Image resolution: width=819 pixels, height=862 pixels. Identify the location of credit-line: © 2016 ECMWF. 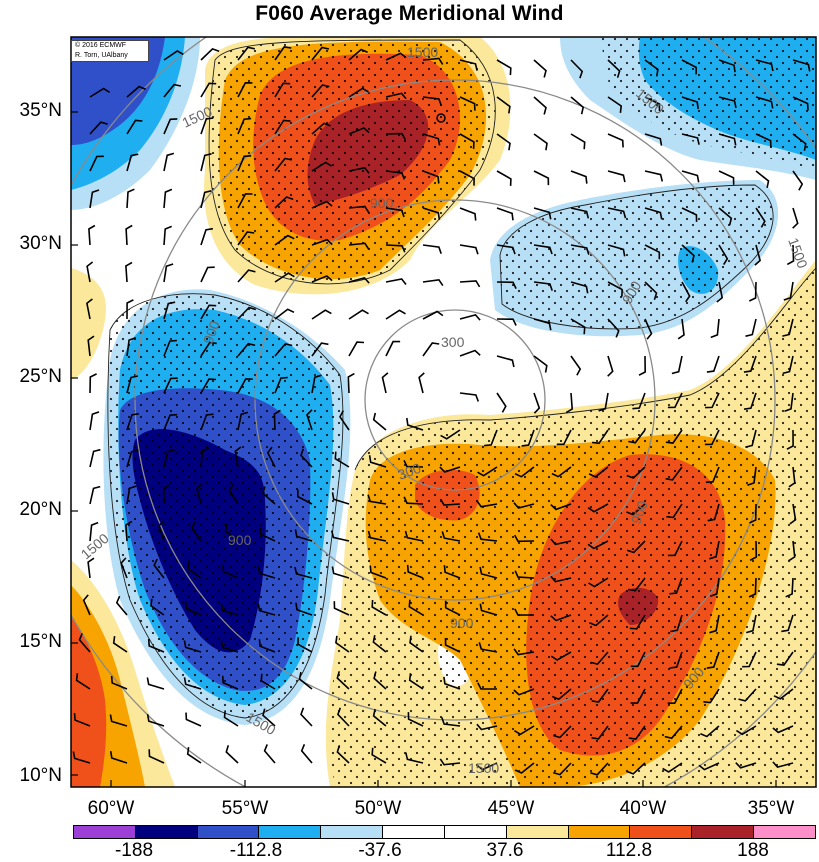
(101, 45).